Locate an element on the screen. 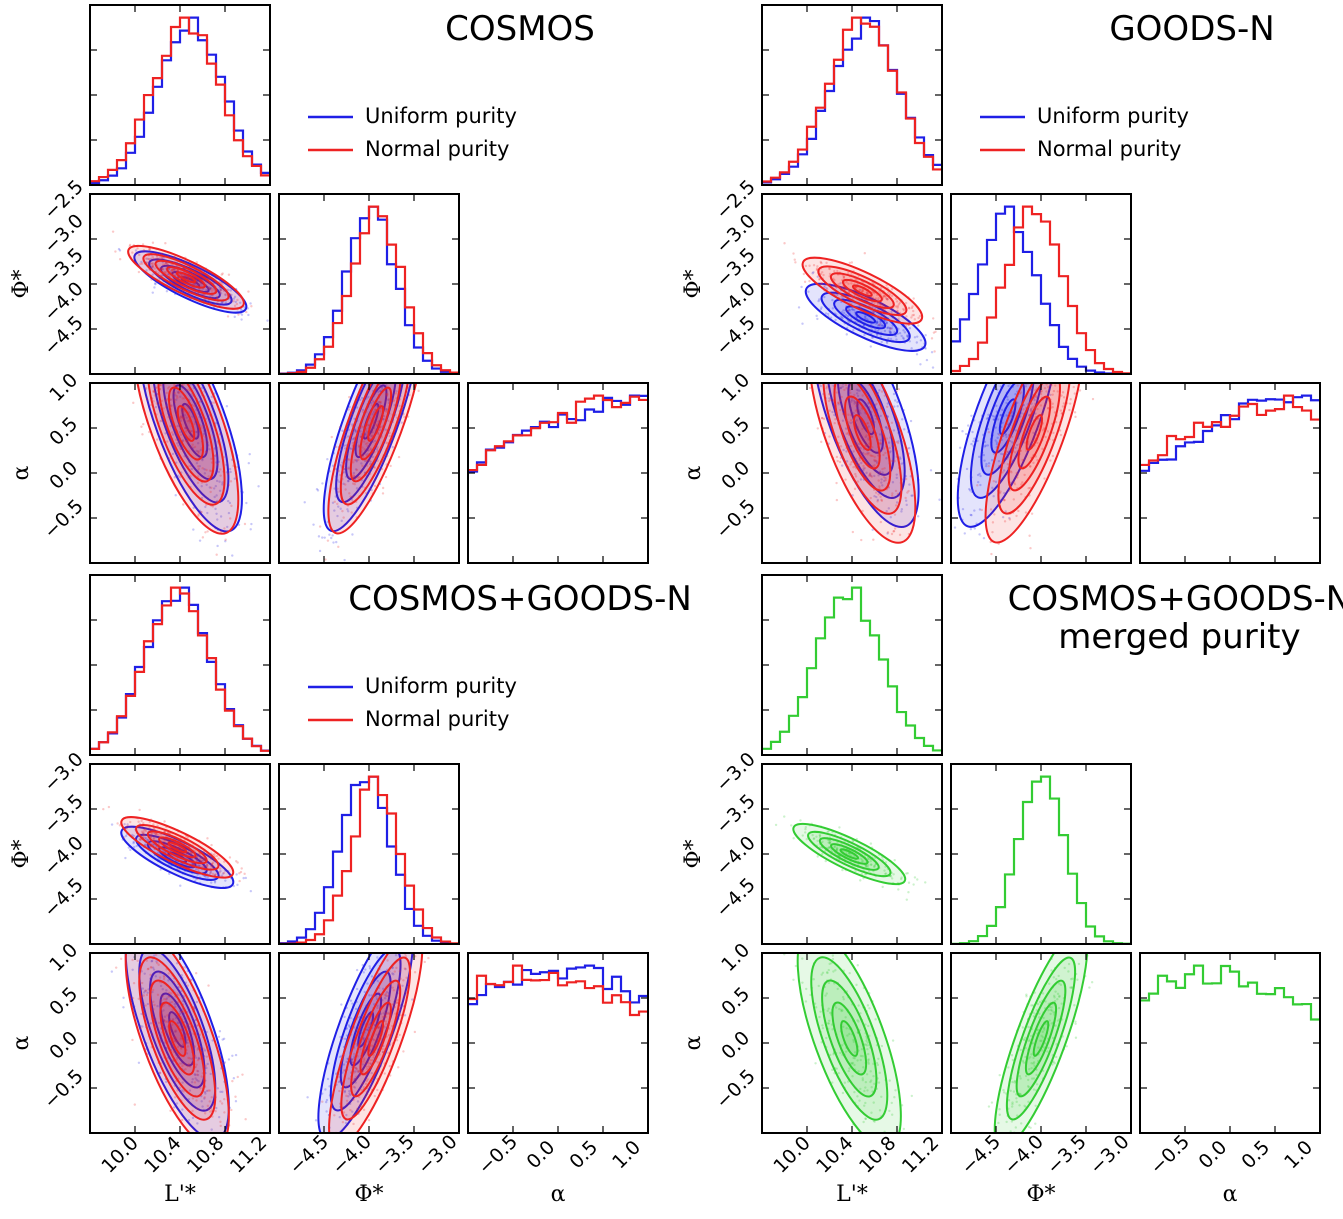  chart-title: COSMOS+GOODS-N is located at coordinates (520, 599).